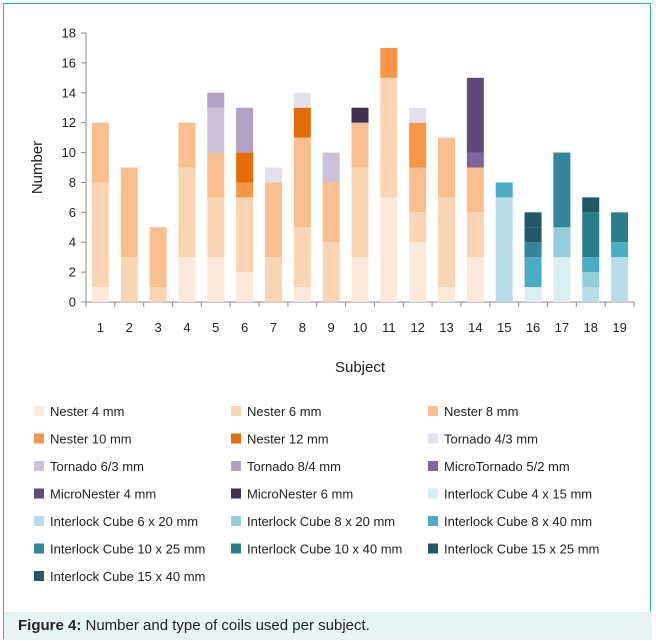  What do you see at coordinates (591, 327) in the screenshot?
I see `x-tick-label: 18` at bounding box center [591, 327].